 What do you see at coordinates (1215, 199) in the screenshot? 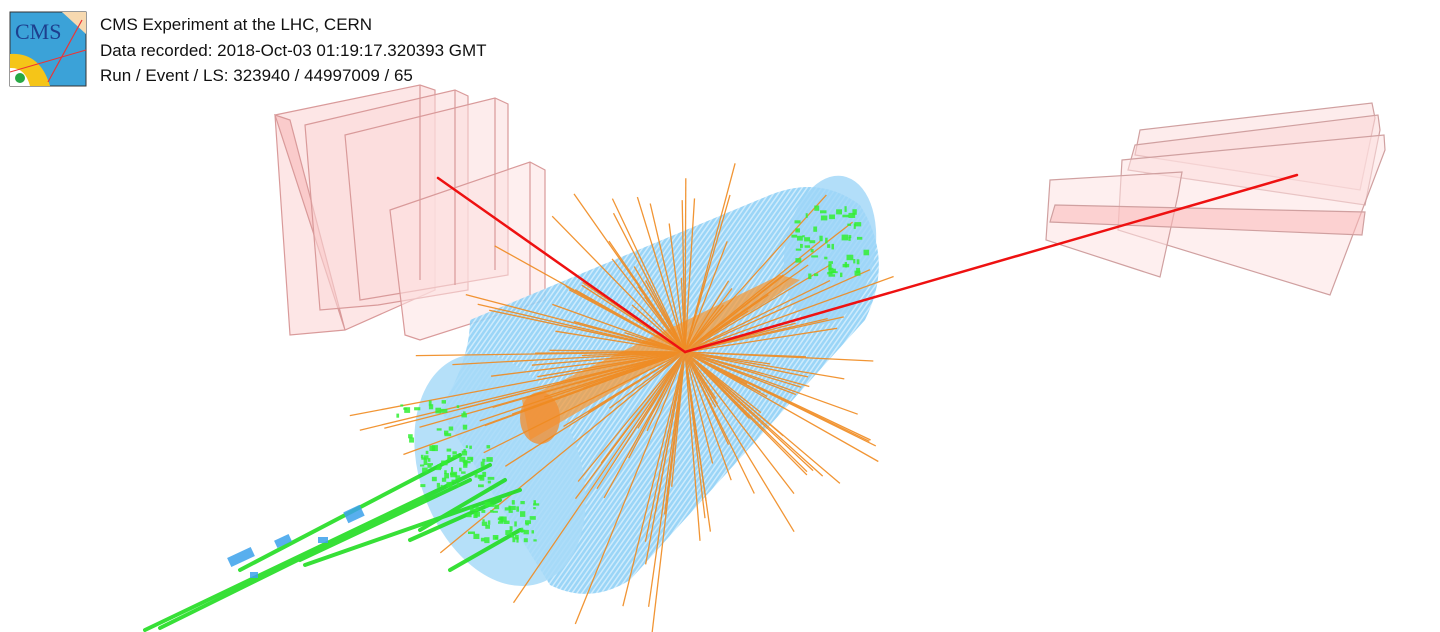
I see `muon-chambers-right` at bounding box center [1215, 199].